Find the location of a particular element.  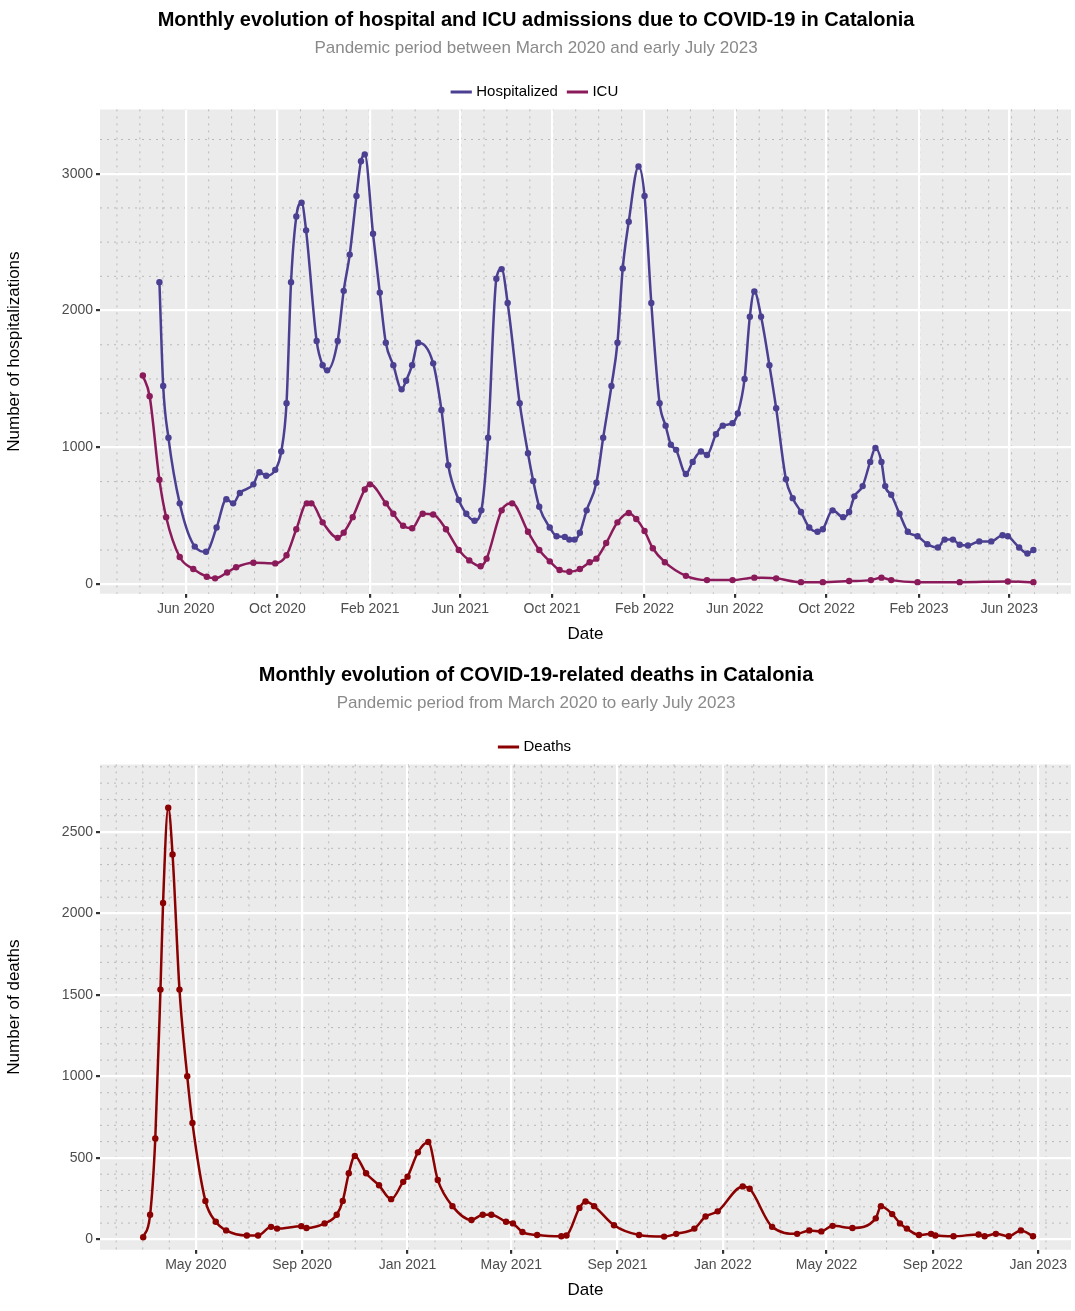

legend-label: Hospitalized is located at coordinates (517, 91).